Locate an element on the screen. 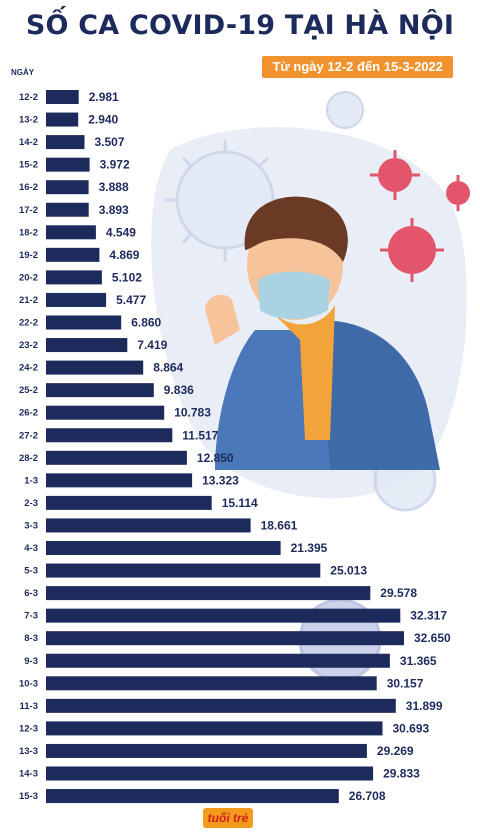  value-label: 5.102 is located at coordinates (127, 277).